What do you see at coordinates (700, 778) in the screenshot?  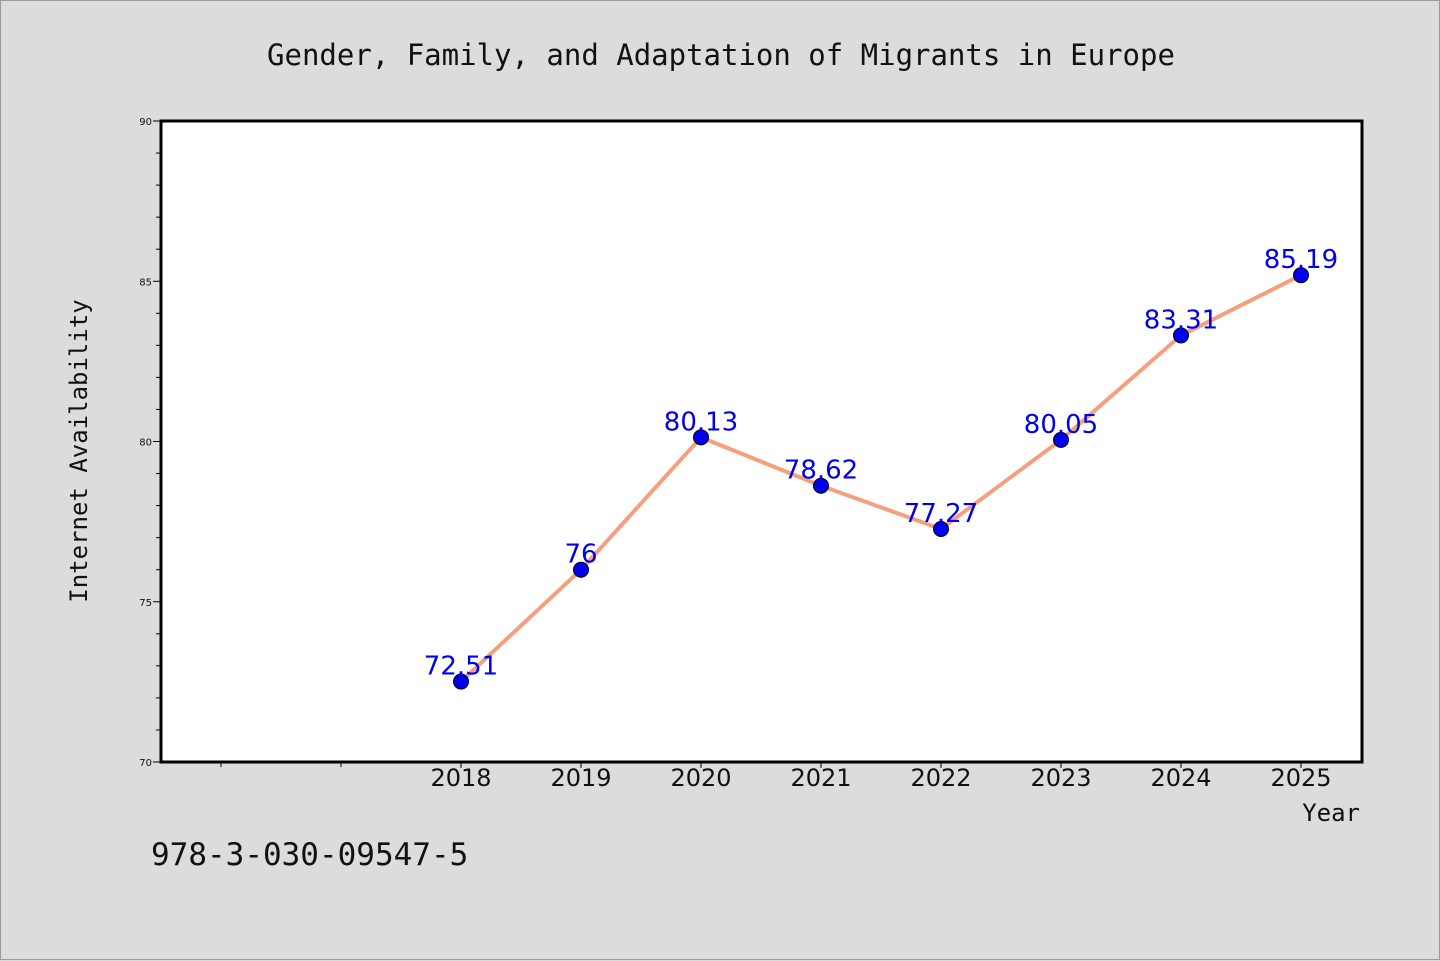 I see `x-tick-label: 2020` at bounding box center [700, 778].